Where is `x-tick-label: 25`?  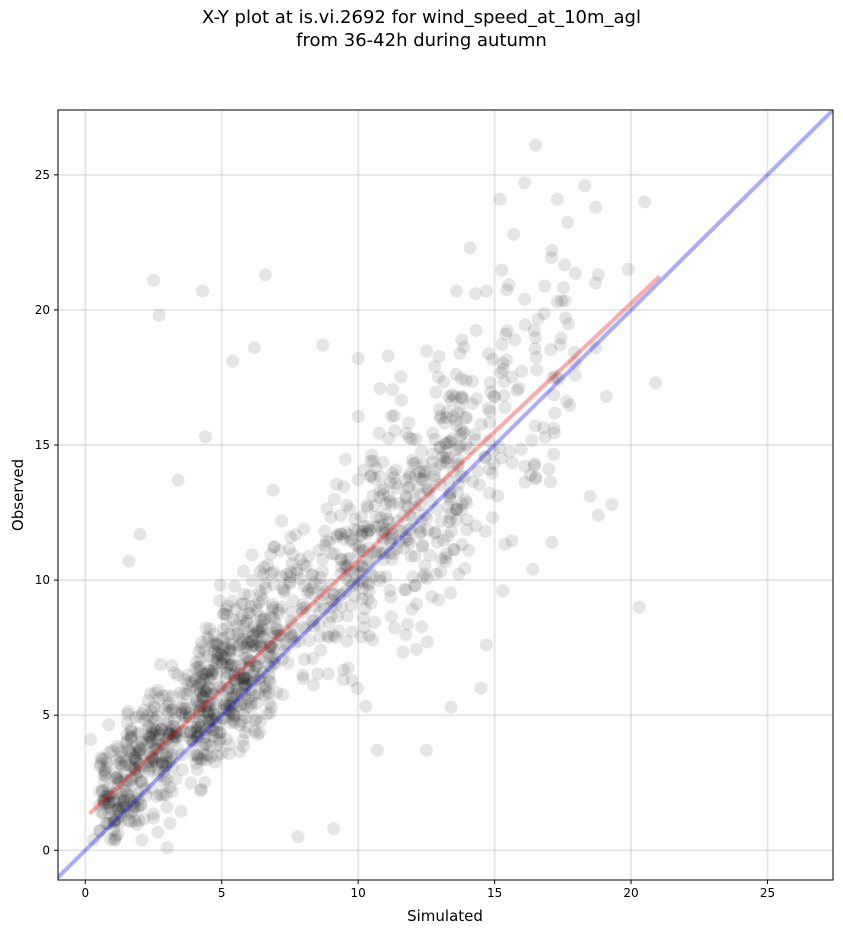
x-tick-label: 25 is located at coordinates (767, 893).